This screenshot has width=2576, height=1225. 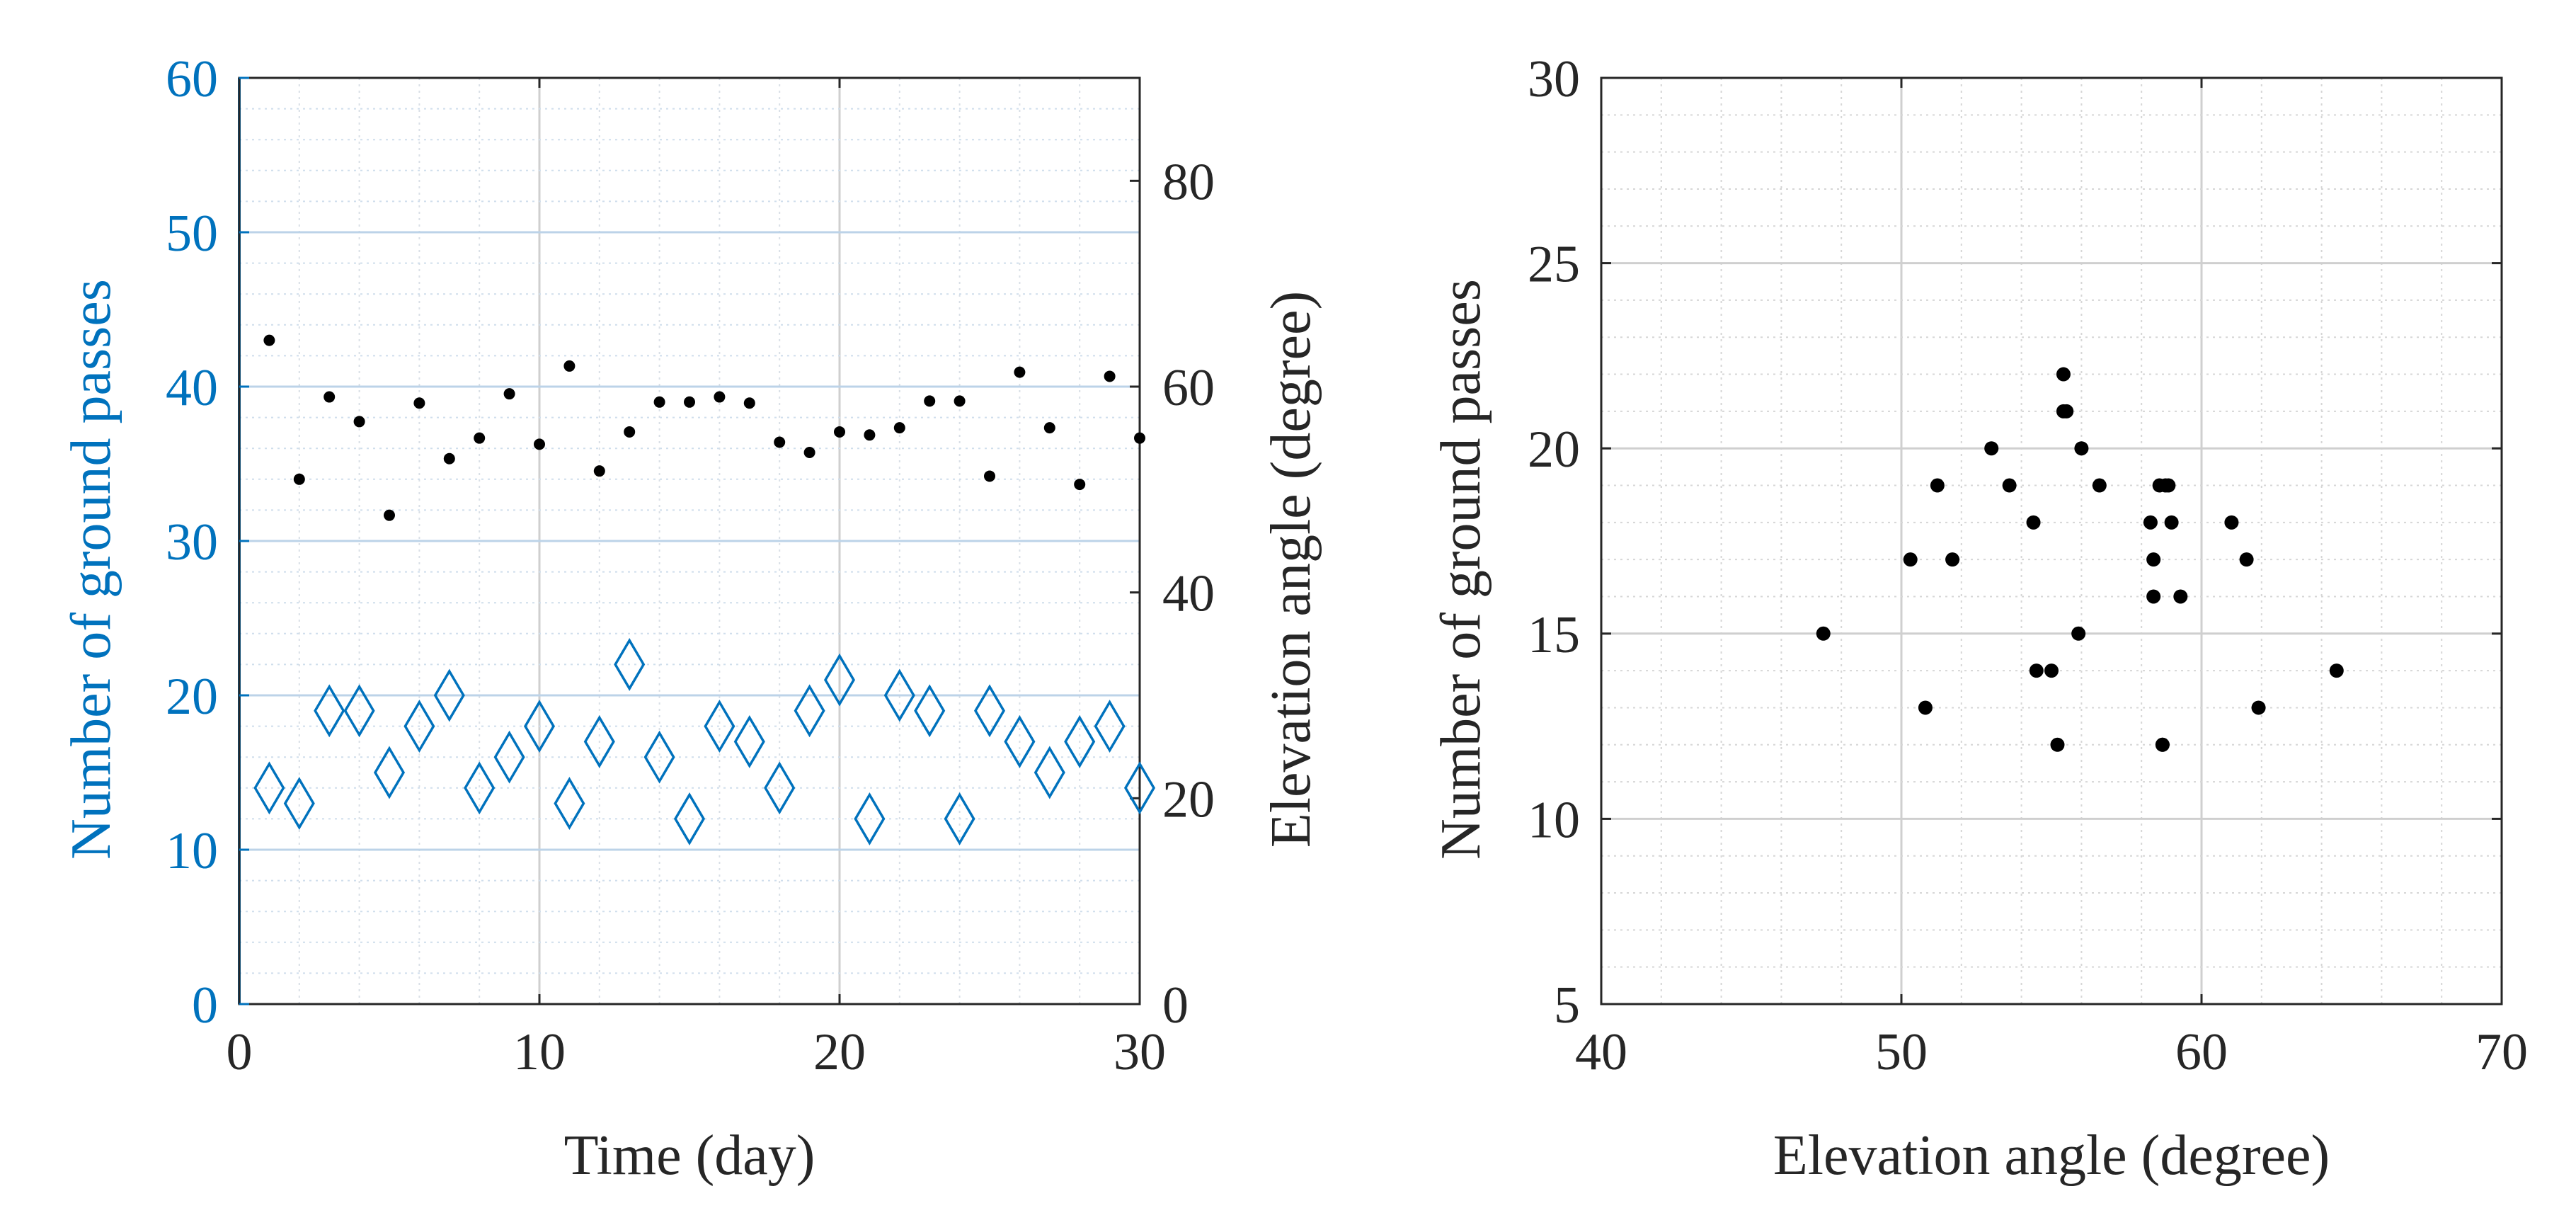 What do you see at coordinates (192, 79) in the screenshot?
I see `y-tick-label-left: 60` at bounding box center [192, 79].